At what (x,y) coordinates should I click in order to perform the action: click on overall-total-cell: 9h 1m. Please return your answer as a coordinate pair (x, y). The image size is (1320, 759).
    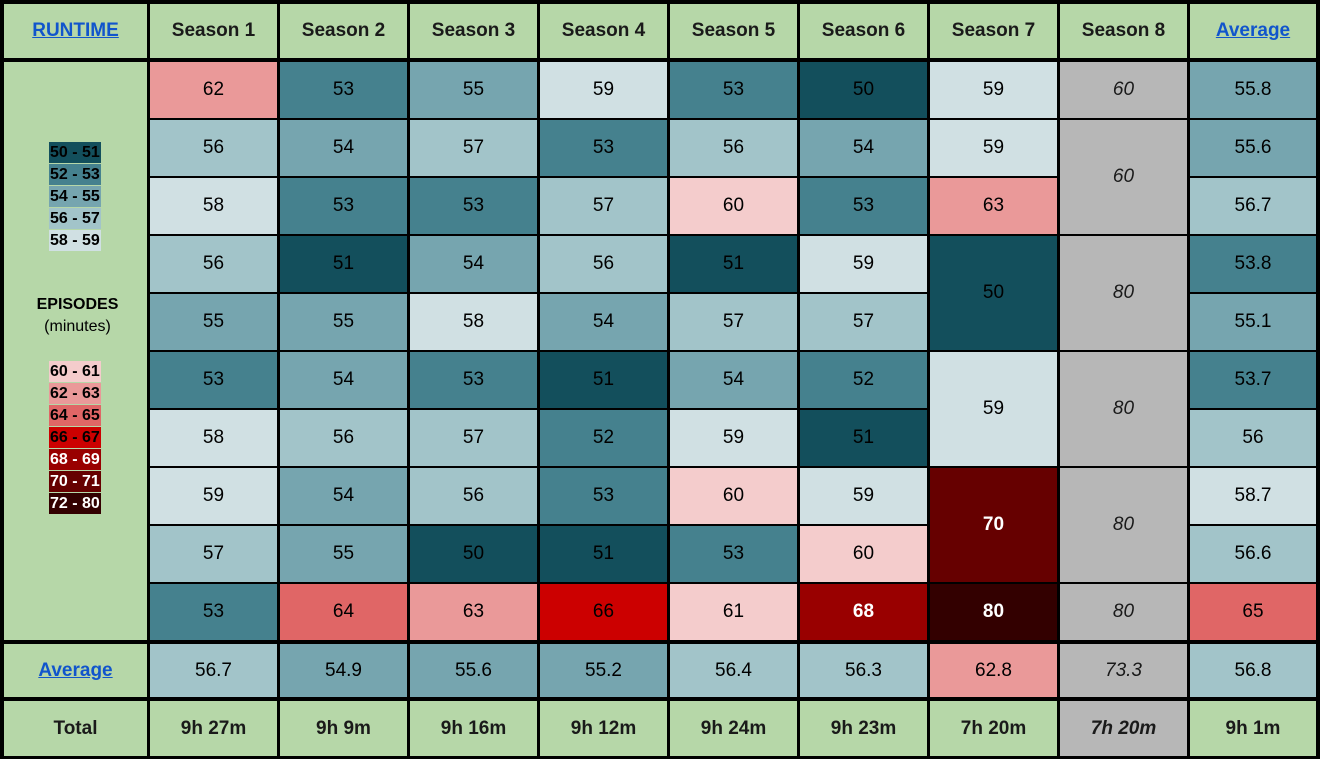
    Looking at the image, I should click on (1253, 728).